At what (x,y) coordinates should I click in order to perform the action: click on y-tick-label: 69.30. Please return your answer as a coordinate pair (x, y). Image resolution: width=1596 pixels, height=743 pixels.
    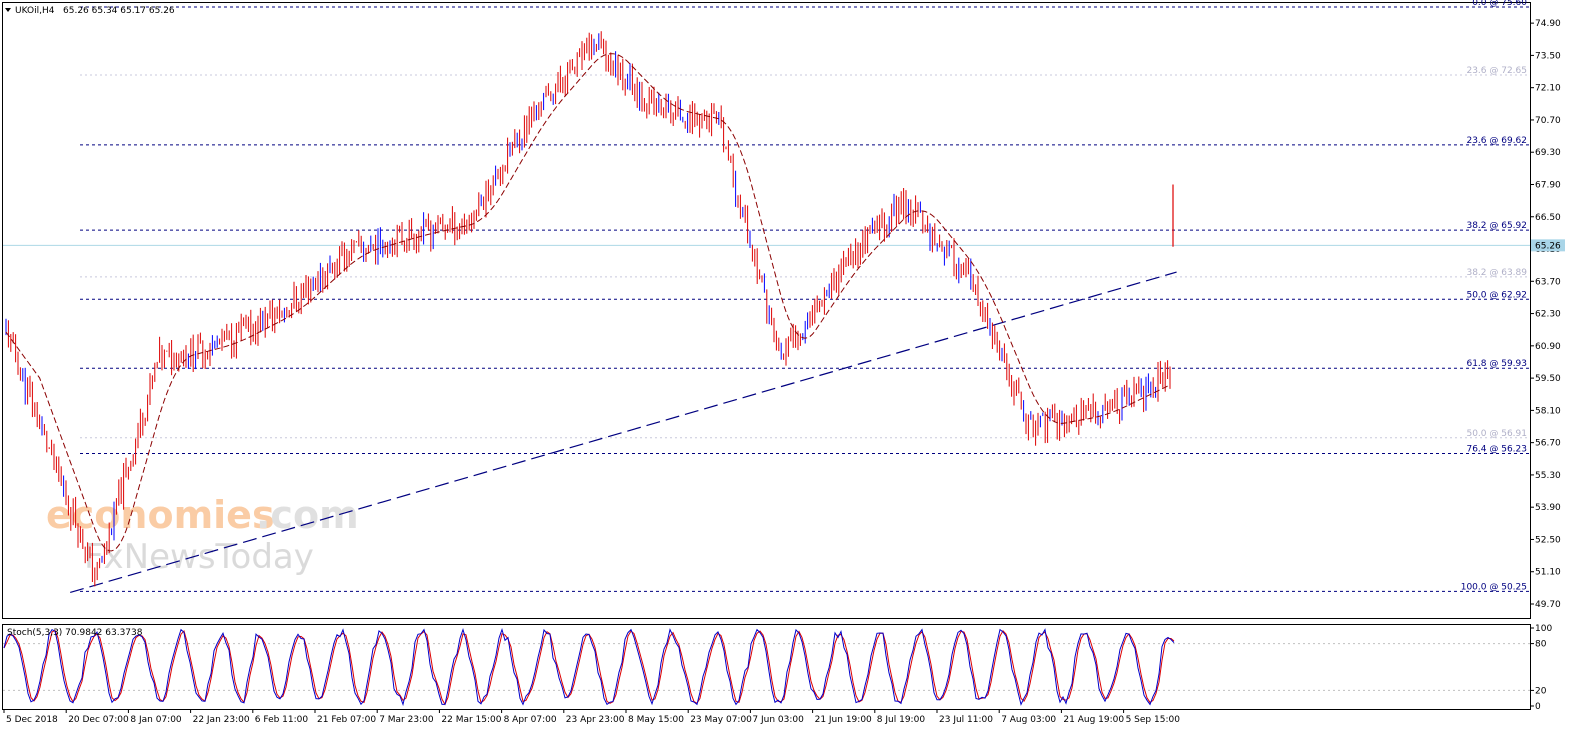
    Looking at the image, I should click on (1548, 153).